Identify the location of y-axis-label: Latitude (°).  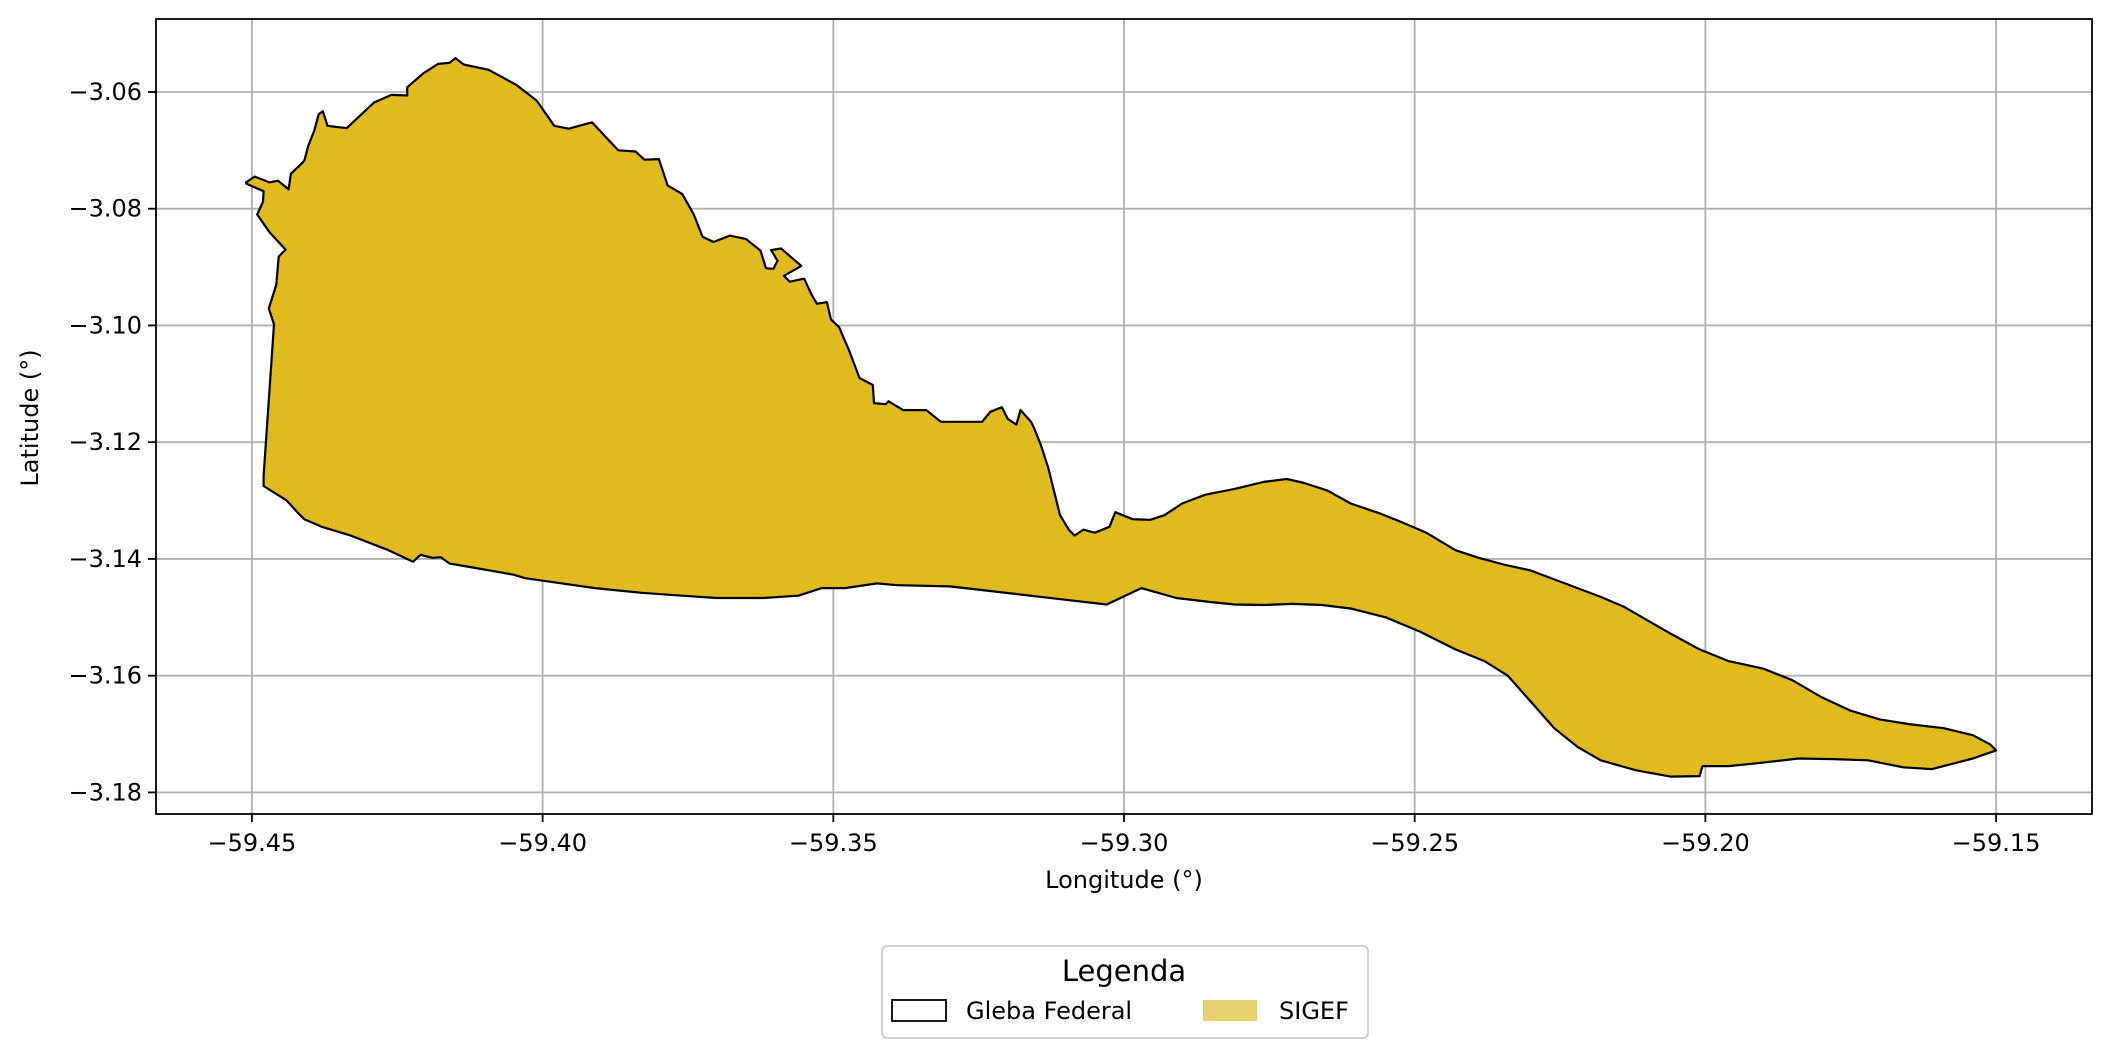
(30, 417).